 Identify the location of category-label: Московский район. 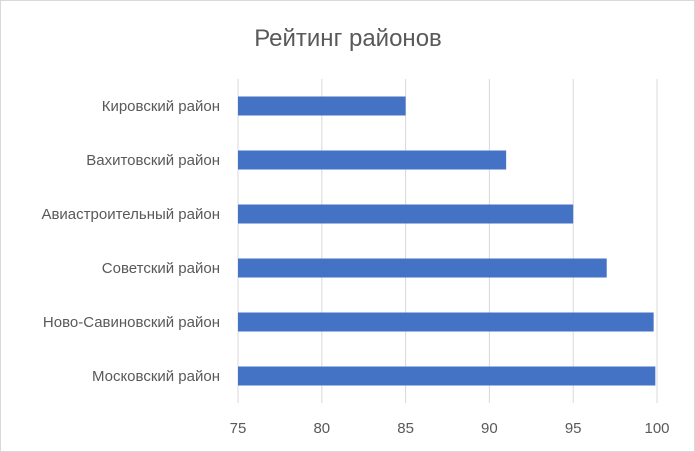
(156, 376).